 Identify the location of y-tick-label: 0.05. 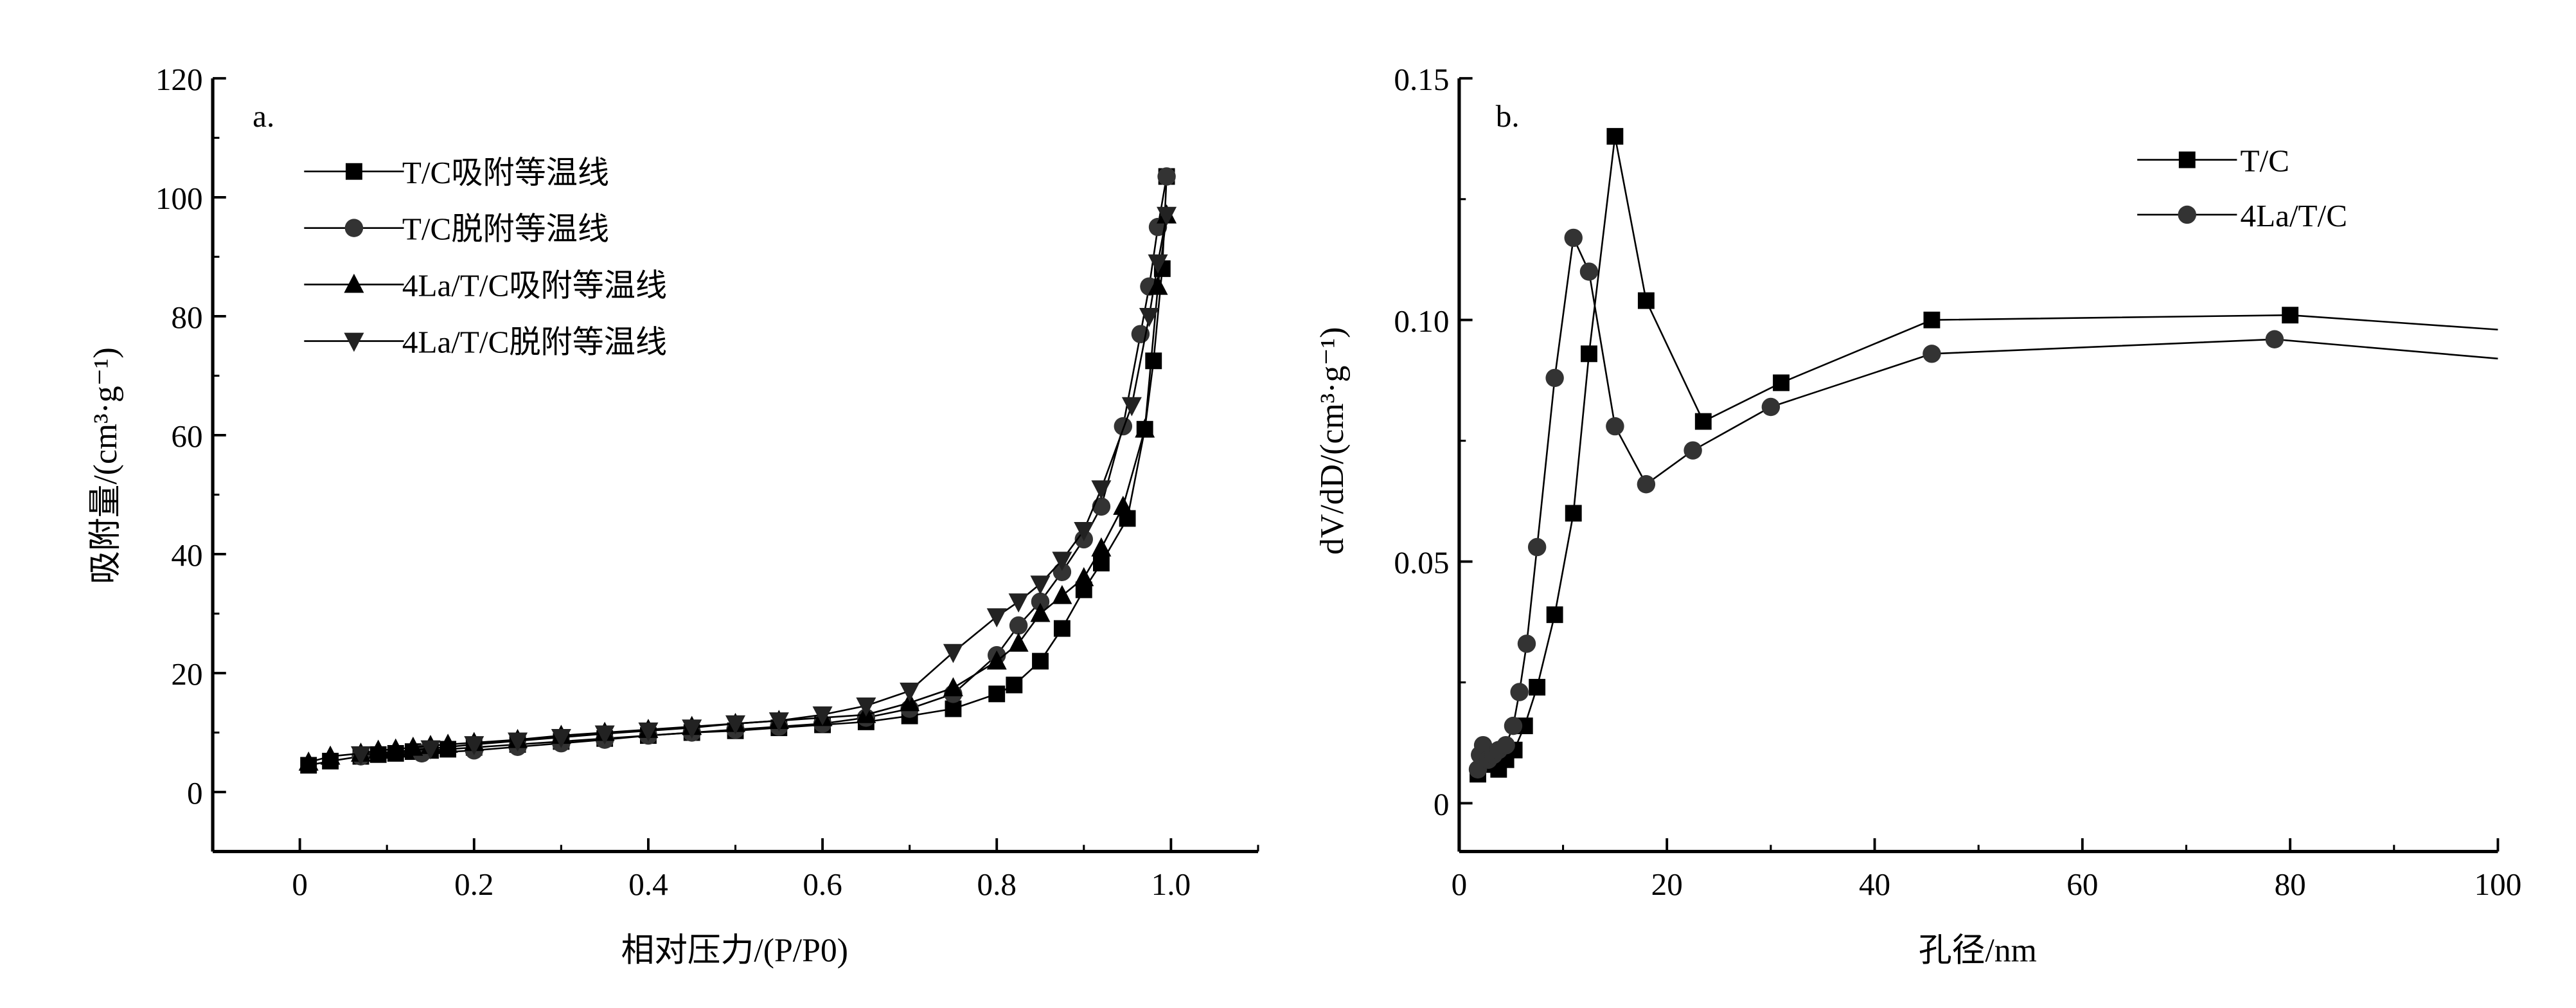
(1422, 562).